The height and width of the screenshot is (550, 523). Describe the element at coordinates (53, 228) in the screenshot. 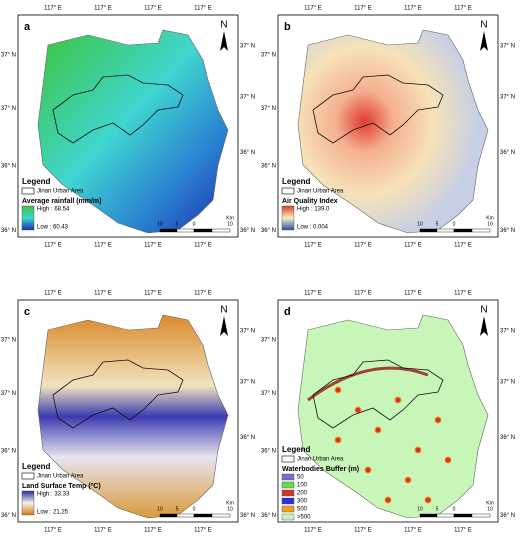

I see `ramp-low: Low : 60.43` at that location.